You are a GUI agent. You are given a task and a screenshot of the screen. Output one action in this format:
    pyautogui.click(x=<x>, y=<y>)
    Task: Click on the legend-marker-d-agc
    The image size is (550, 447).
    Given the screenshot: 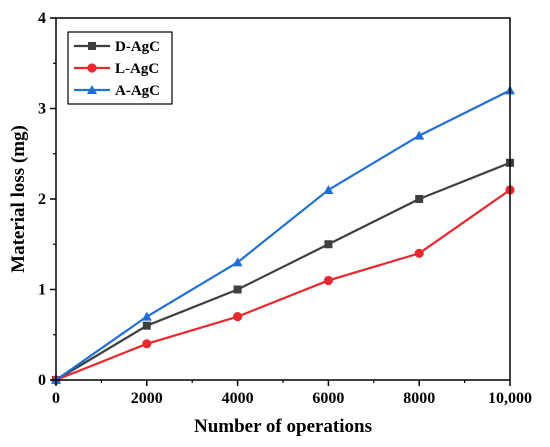 What is the action you would take?
    pyautogui.click(x=92, y=46)
    